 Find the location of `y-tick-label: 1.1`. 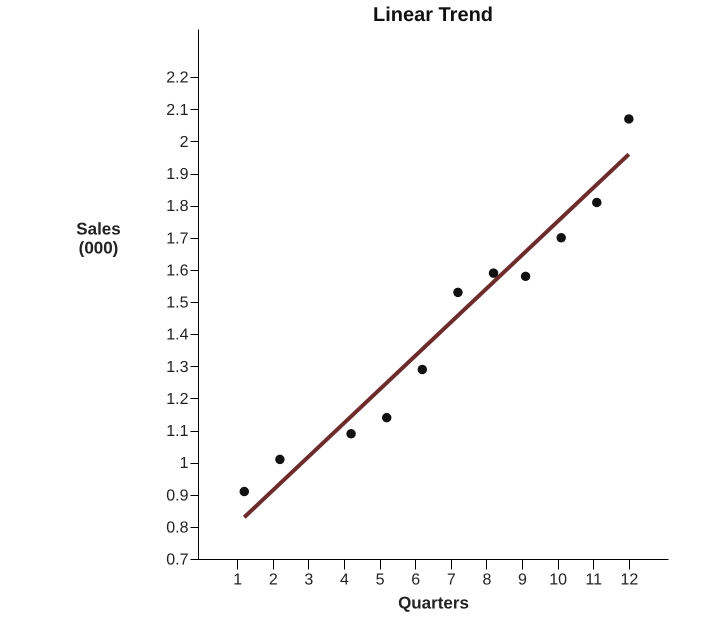

y-tick-label: 1.1 is located at coordinates (177, 431).